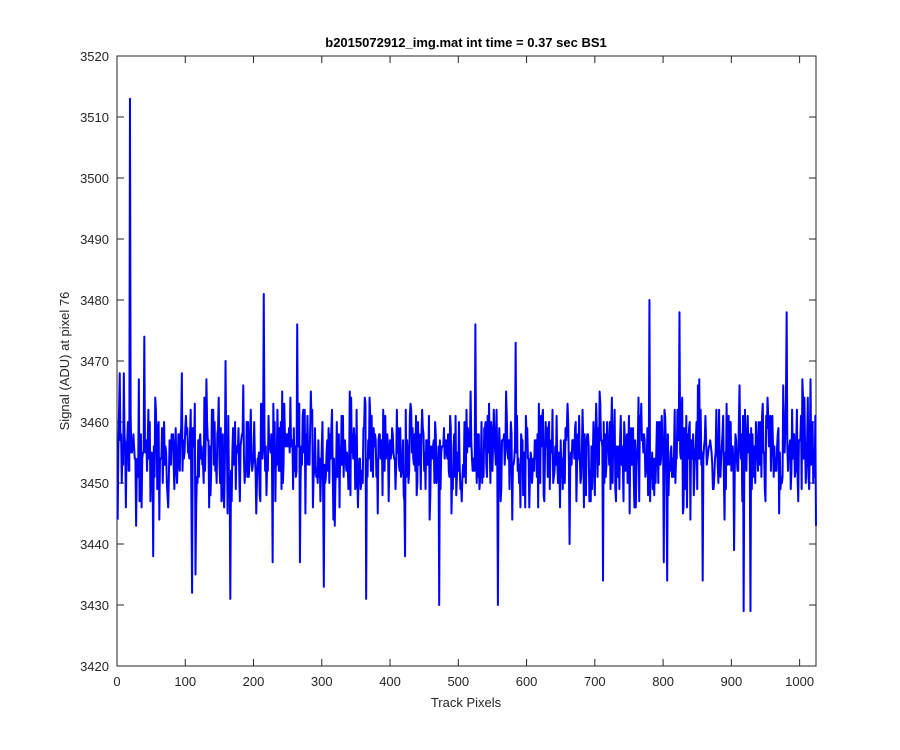  I want to click on x-tick-label: 500, so click(458, 681).